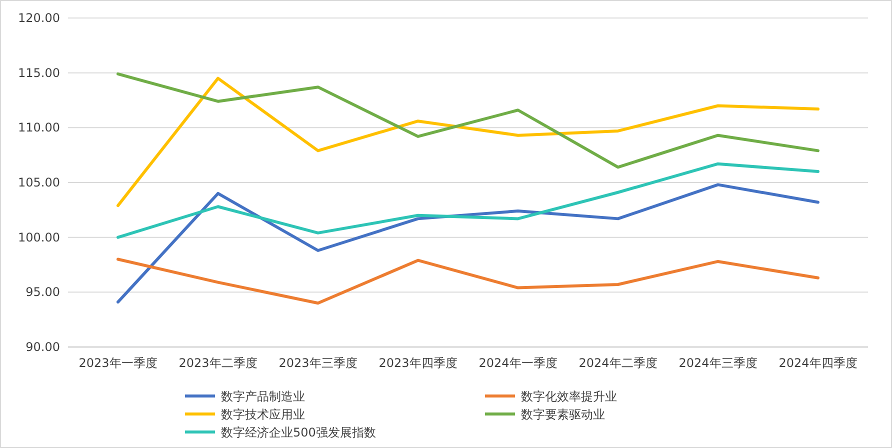 Image resolution: width=892 pixels, height=448 pixels. What do you see at coordinates (43, 292) in the screenshot?
I see `y-tick-label: 95.00` at bounding box center [43, 292].